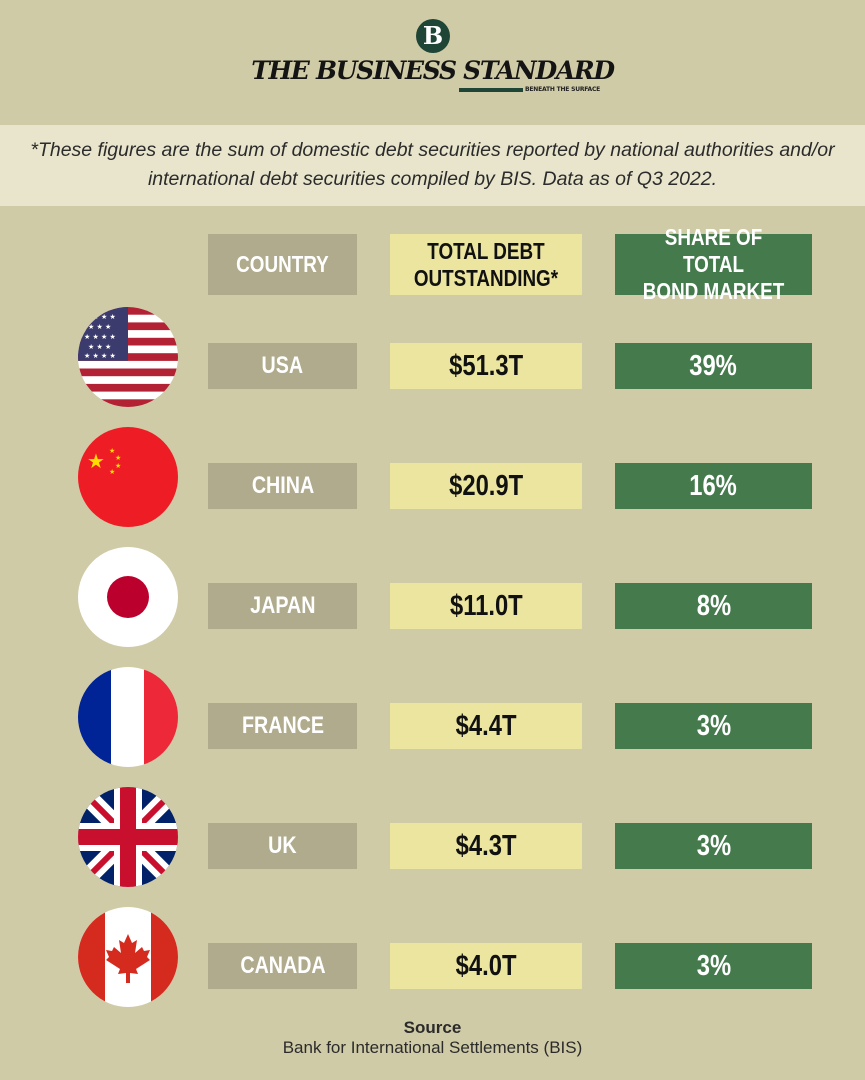  I want to click on logo-icon: B, so click(433, 36).